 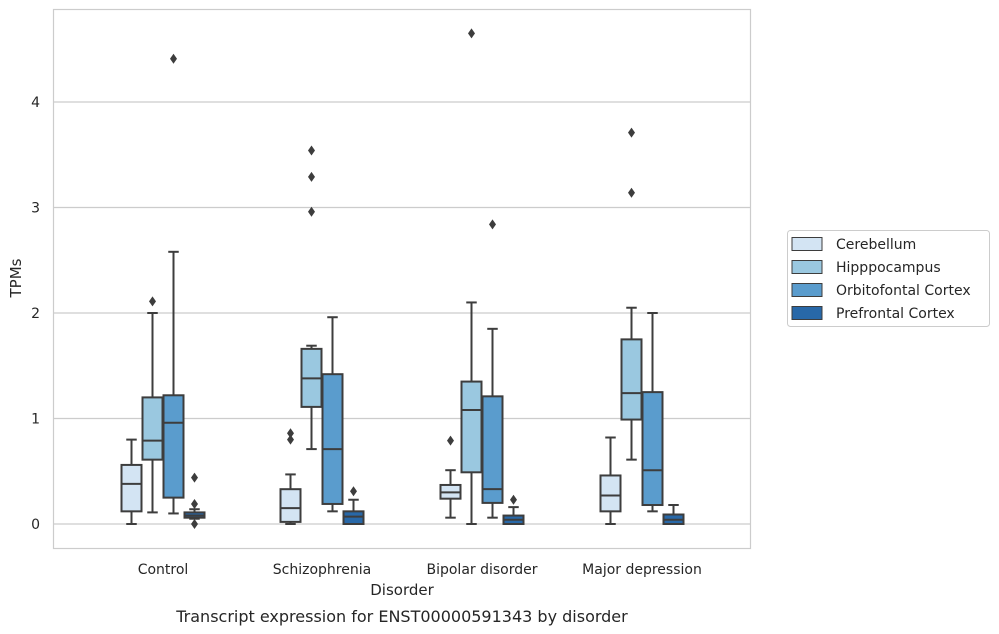 What do you see at coordinates (35, 525) in the screenshot?
I see `y-tick-label: 0` at bounding box center [35, 525].